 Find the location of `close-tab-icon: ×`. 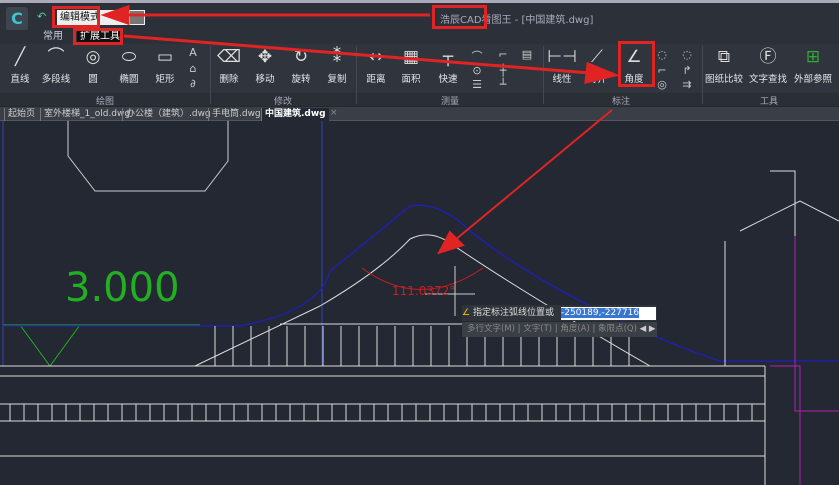

close-tab-icon: × is located at coordinates (334, 113).